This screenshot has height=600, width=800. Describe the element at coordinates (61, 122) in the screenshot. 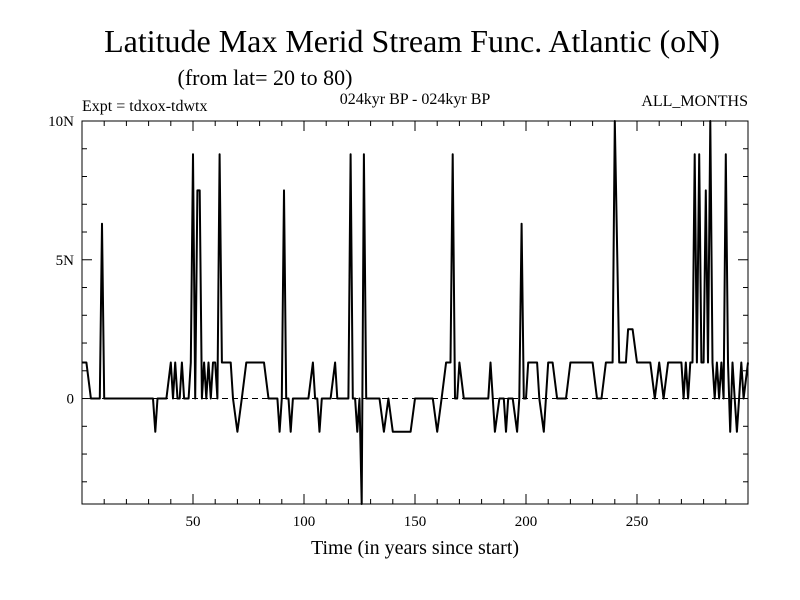

I see `y-tick-label: 10N` at that location.